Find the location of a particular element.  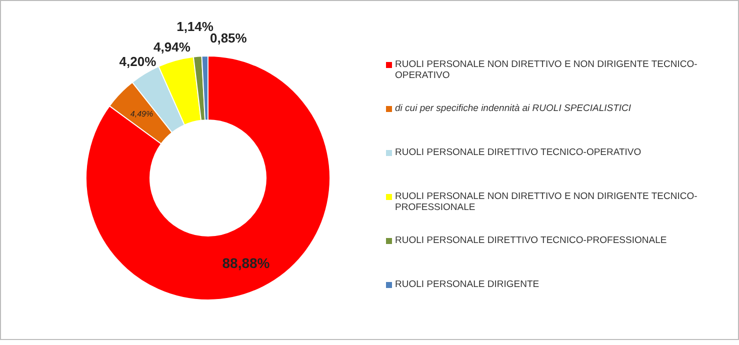

data-label: 4,20% is located at coordinates (138, 62).